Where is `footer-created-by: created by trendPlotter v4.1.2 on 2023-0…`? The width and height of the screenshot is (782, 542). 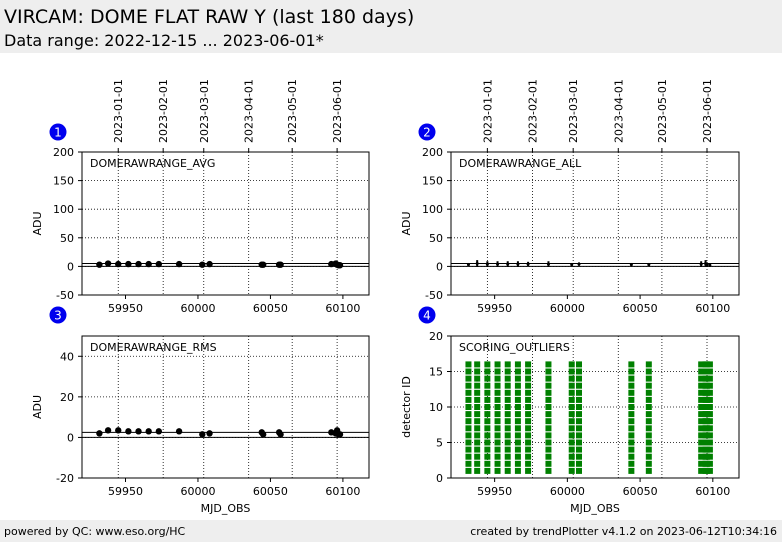
footer-created-by: created by trendPlotter v4.1.2 on 2023-0… is located at coordinates (623, 531).